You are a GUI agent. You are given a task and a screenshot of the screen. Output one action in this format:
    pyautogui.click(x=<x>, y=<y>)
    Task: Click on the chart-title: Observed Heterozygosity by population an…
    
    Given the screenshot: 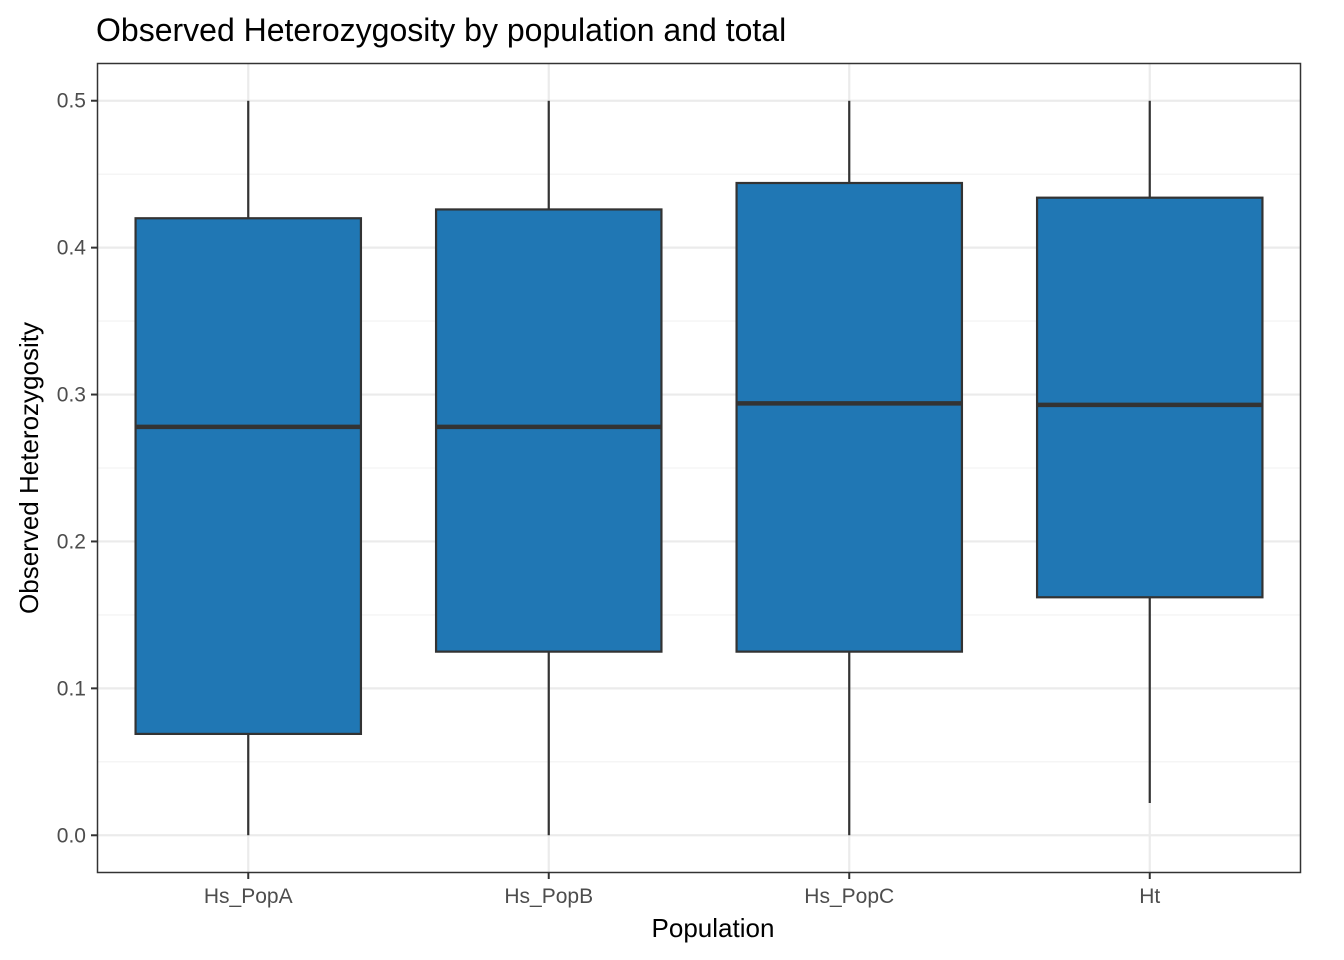 What is the action you would take?
    pyautogui.click(x=441, y=30)
    